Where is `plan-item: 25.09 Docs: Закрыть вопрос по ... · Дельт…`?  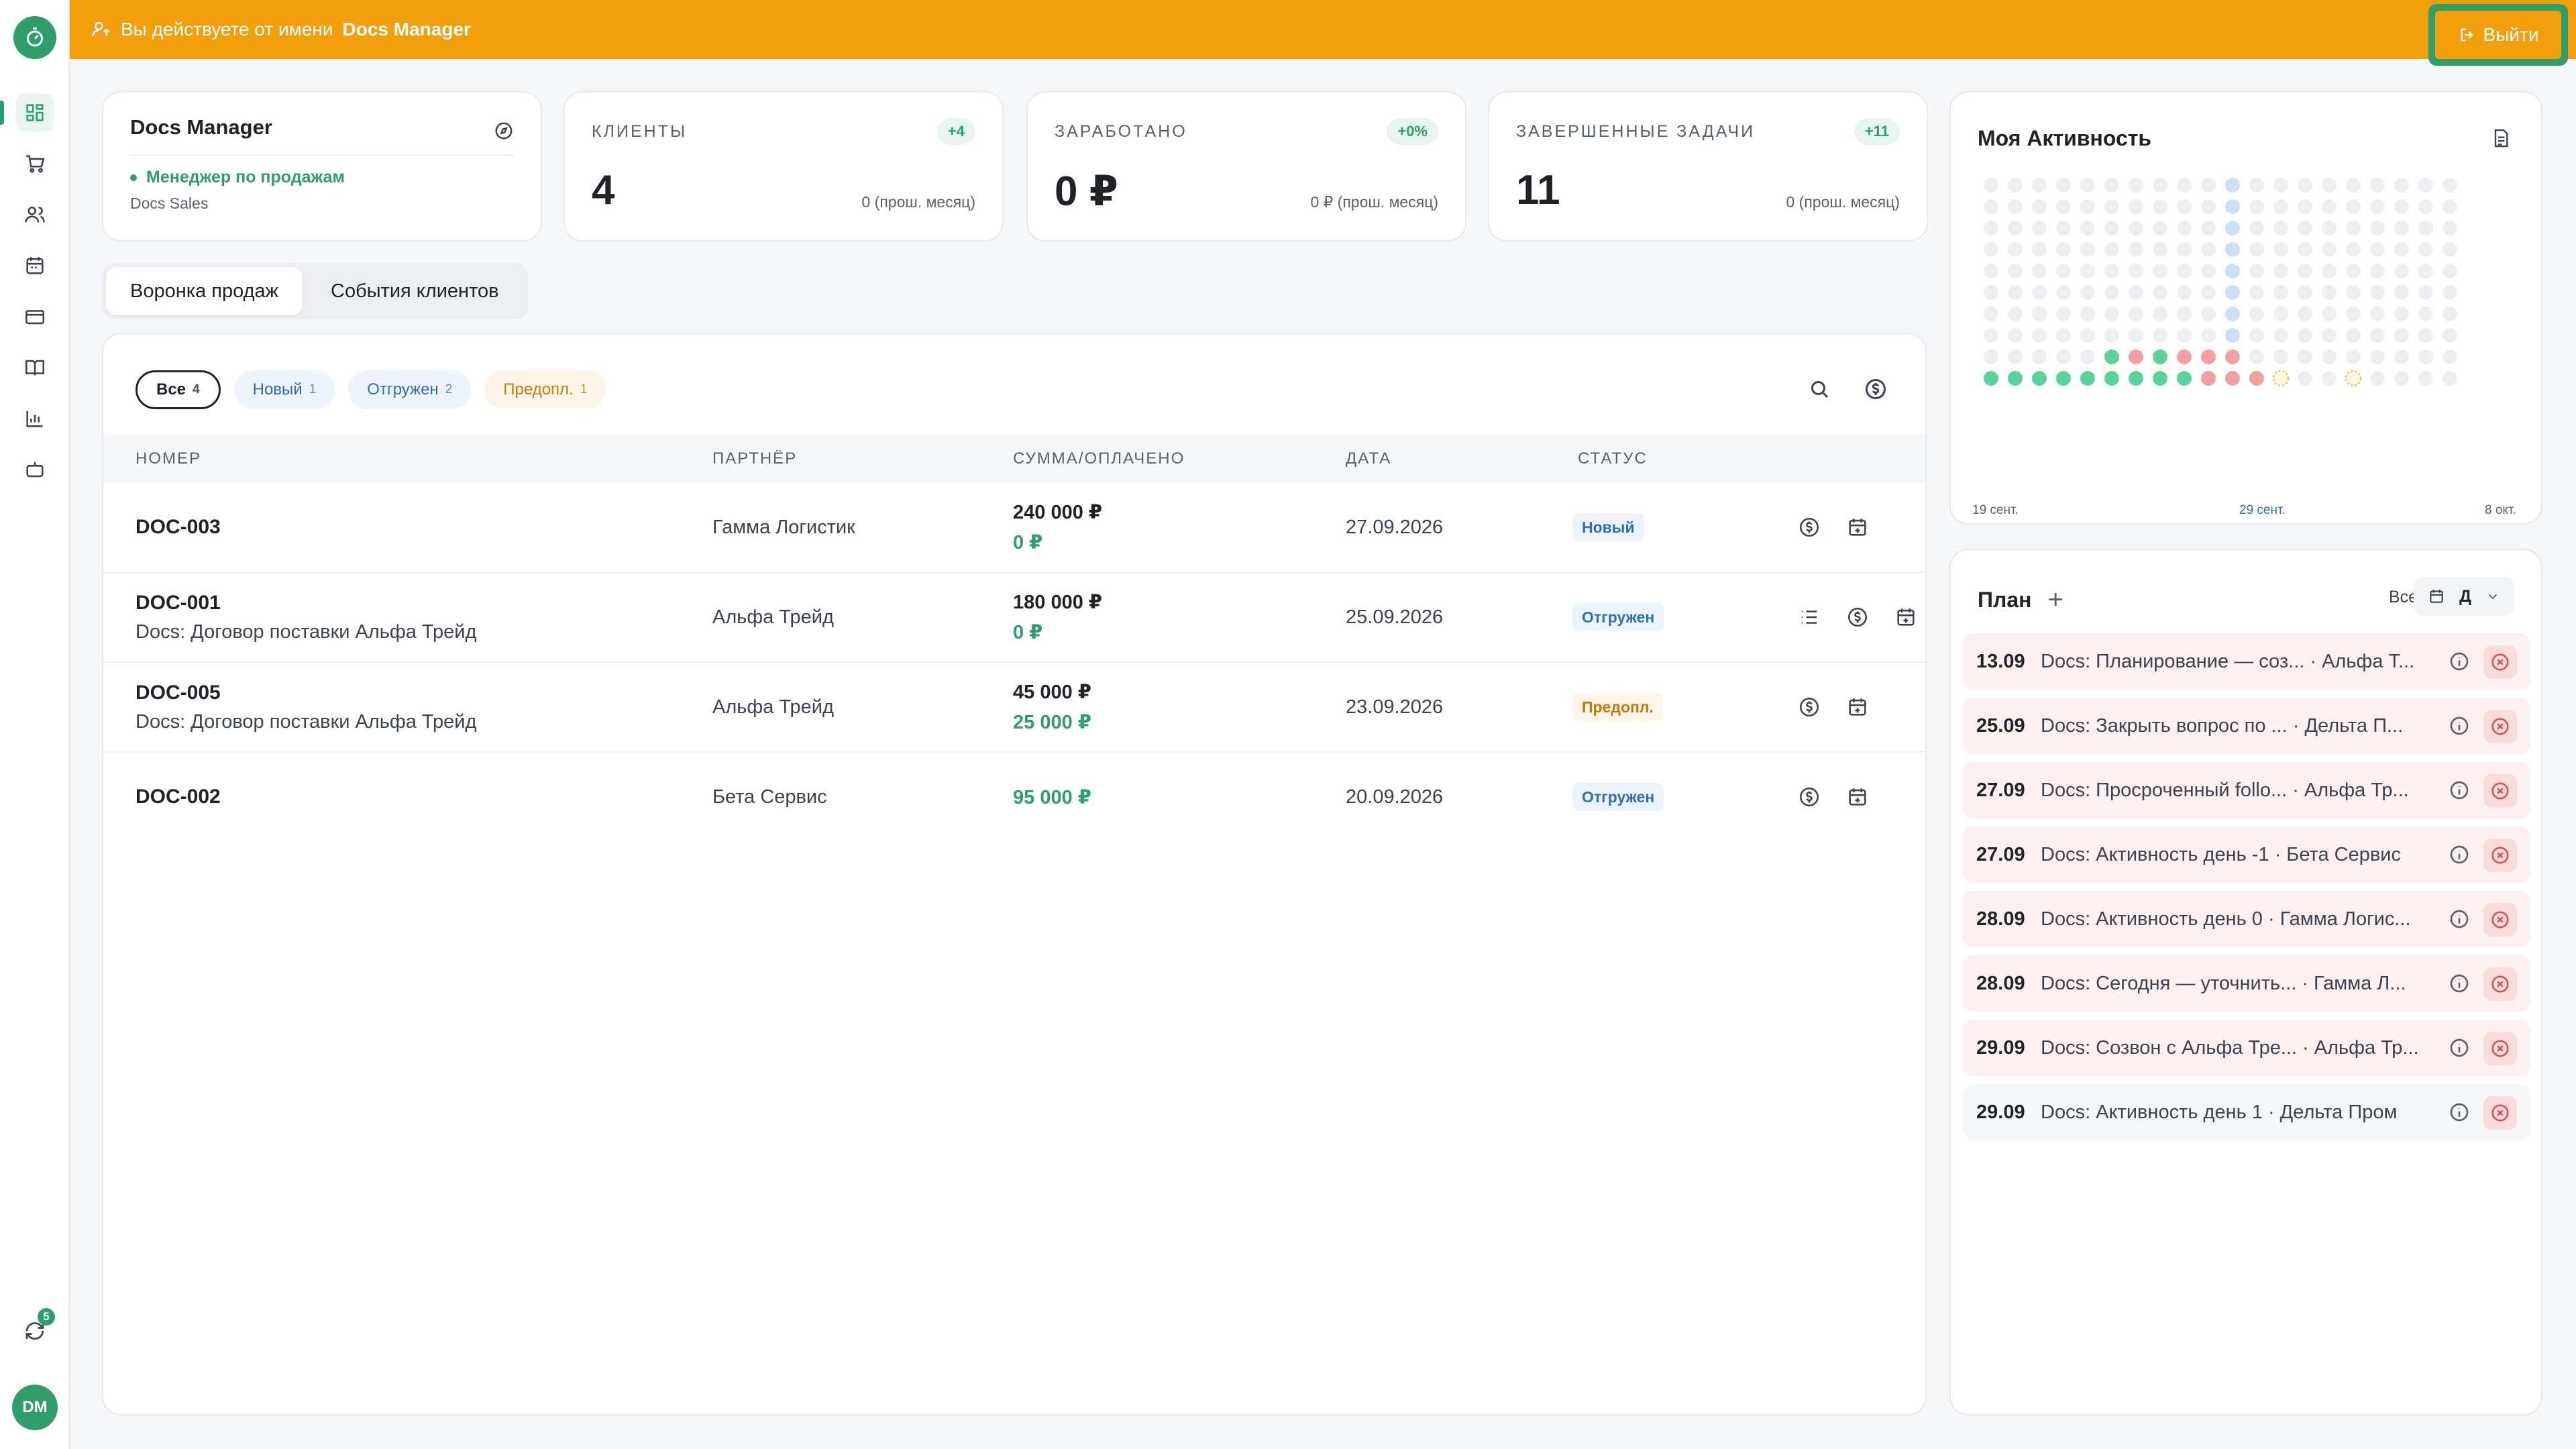
plan-item: 25.09 Docs: Закрыть вопрос по ... · Дельт… is located at coordinates (2246, 726).